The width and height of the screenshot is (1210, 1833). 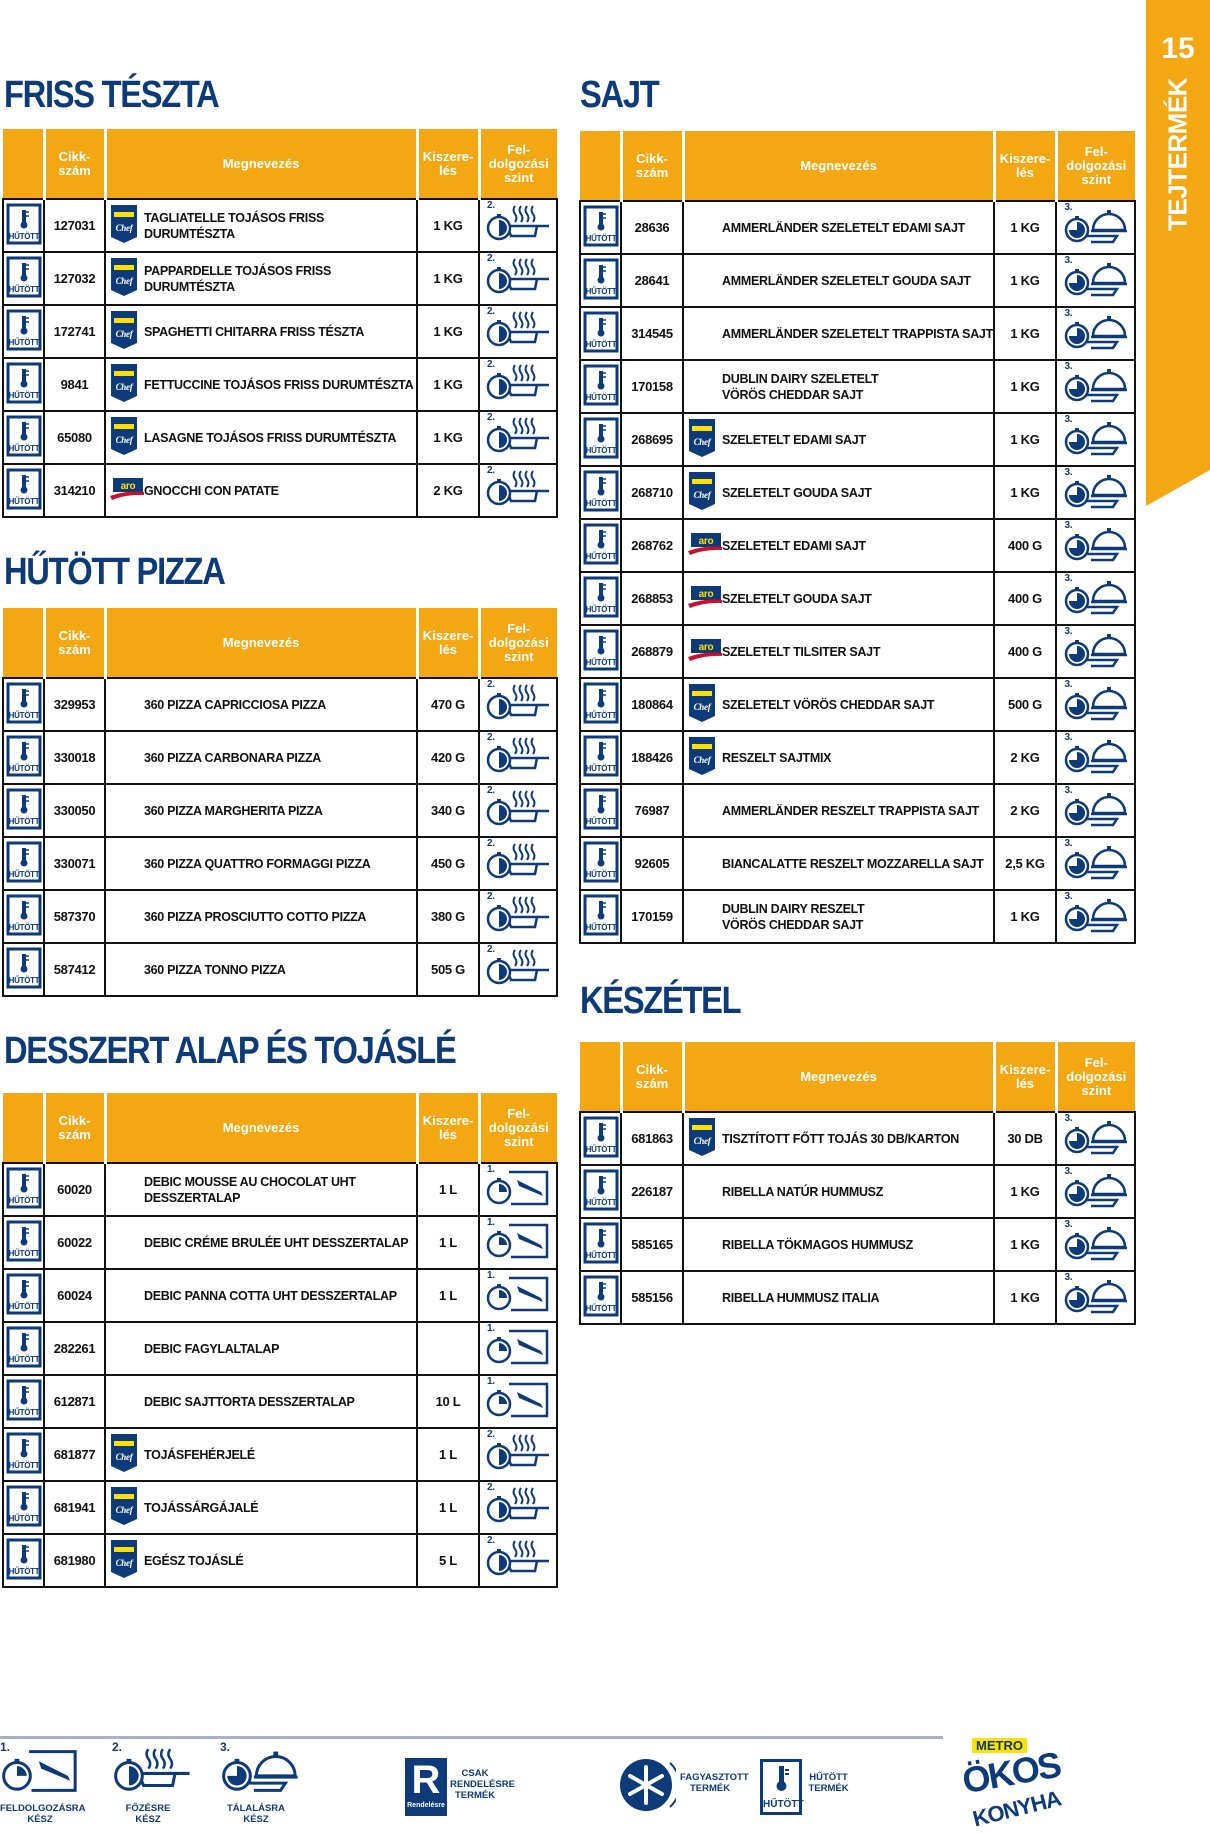 I want to click on product-name: TOJÁSSÁRGÁJALÉ, so click(x=201, y=1507).